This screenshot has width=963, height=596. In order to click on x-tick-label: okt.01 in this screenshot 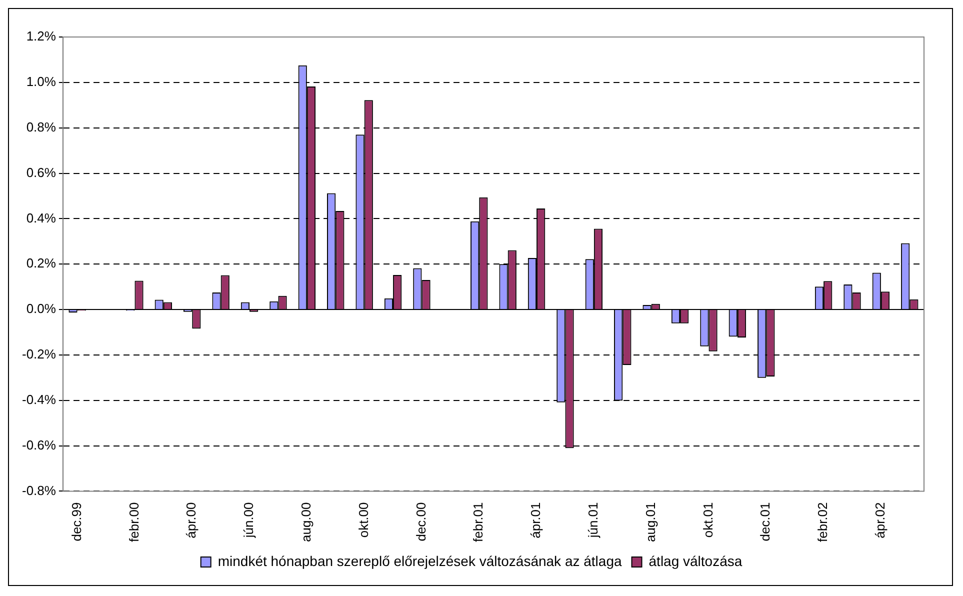, I will do `click(708, 520)`.